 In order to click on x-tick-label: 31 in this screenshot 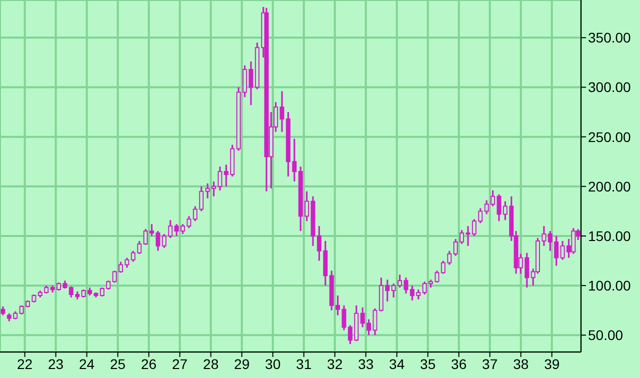, I will do `click(304, 364)`.